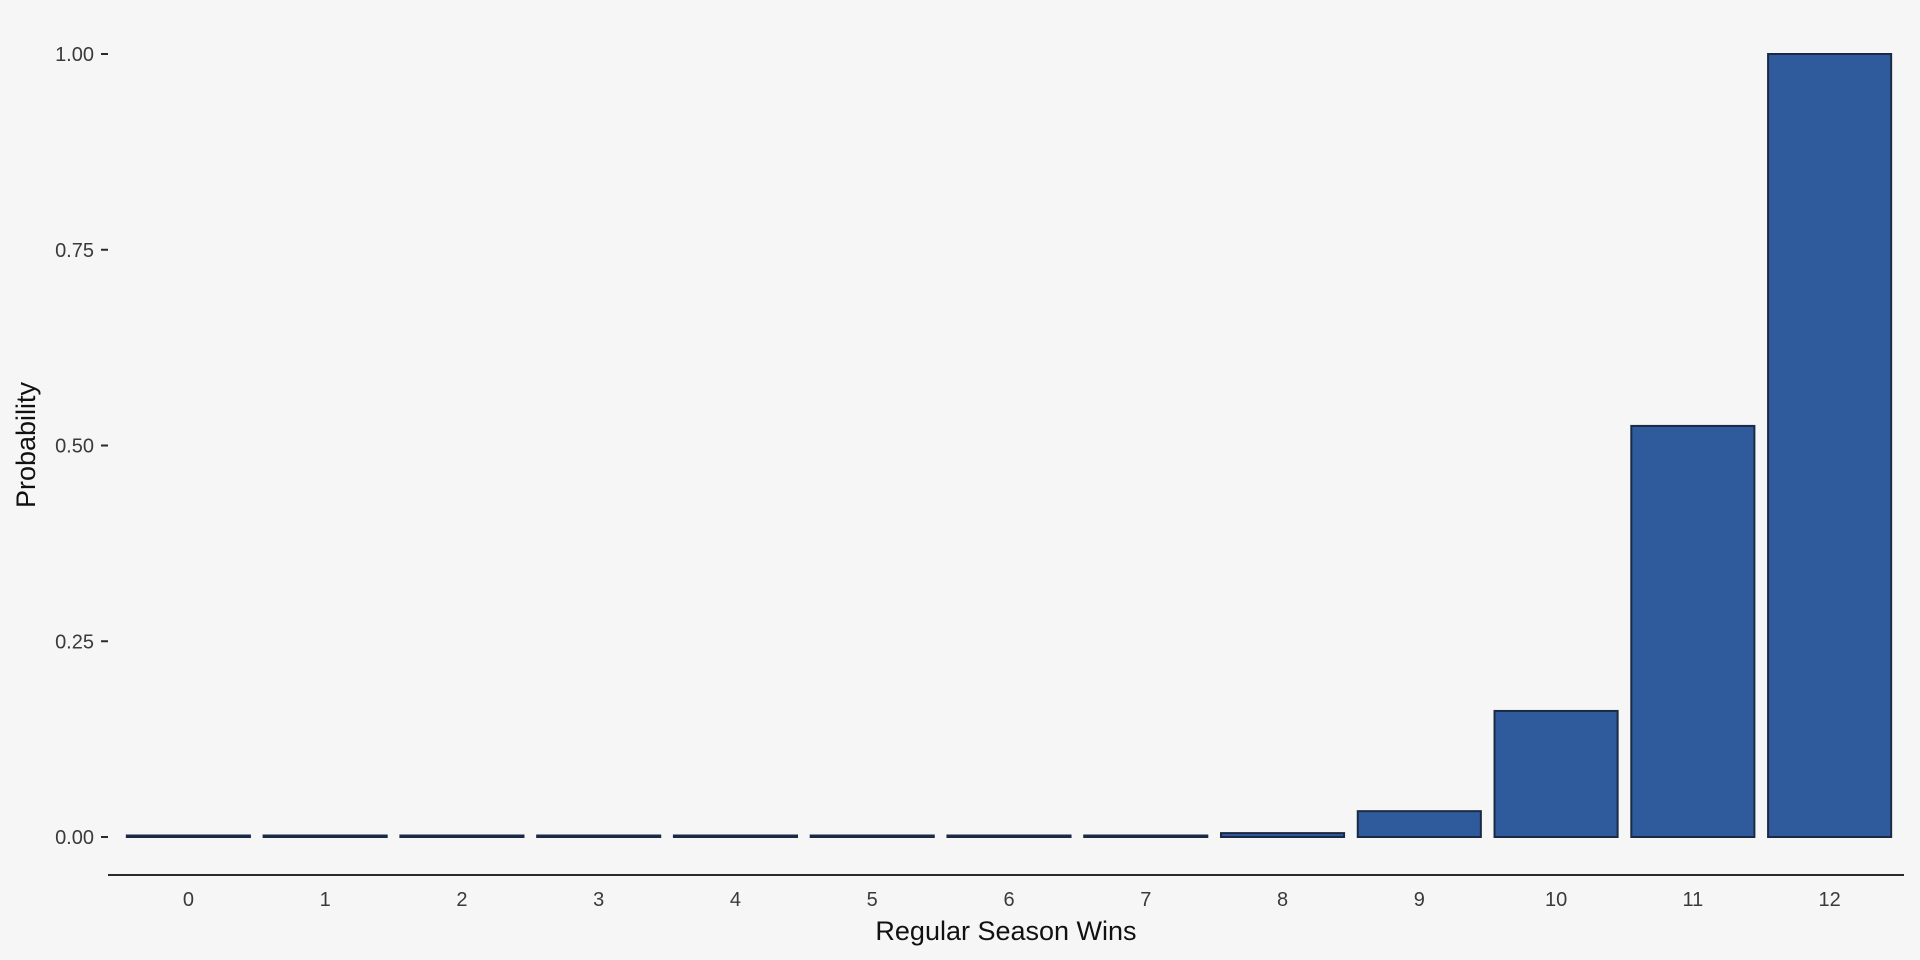 The image size is (1920, 960). I want to click on y-tick-label: 1.00, so click(74, 55).